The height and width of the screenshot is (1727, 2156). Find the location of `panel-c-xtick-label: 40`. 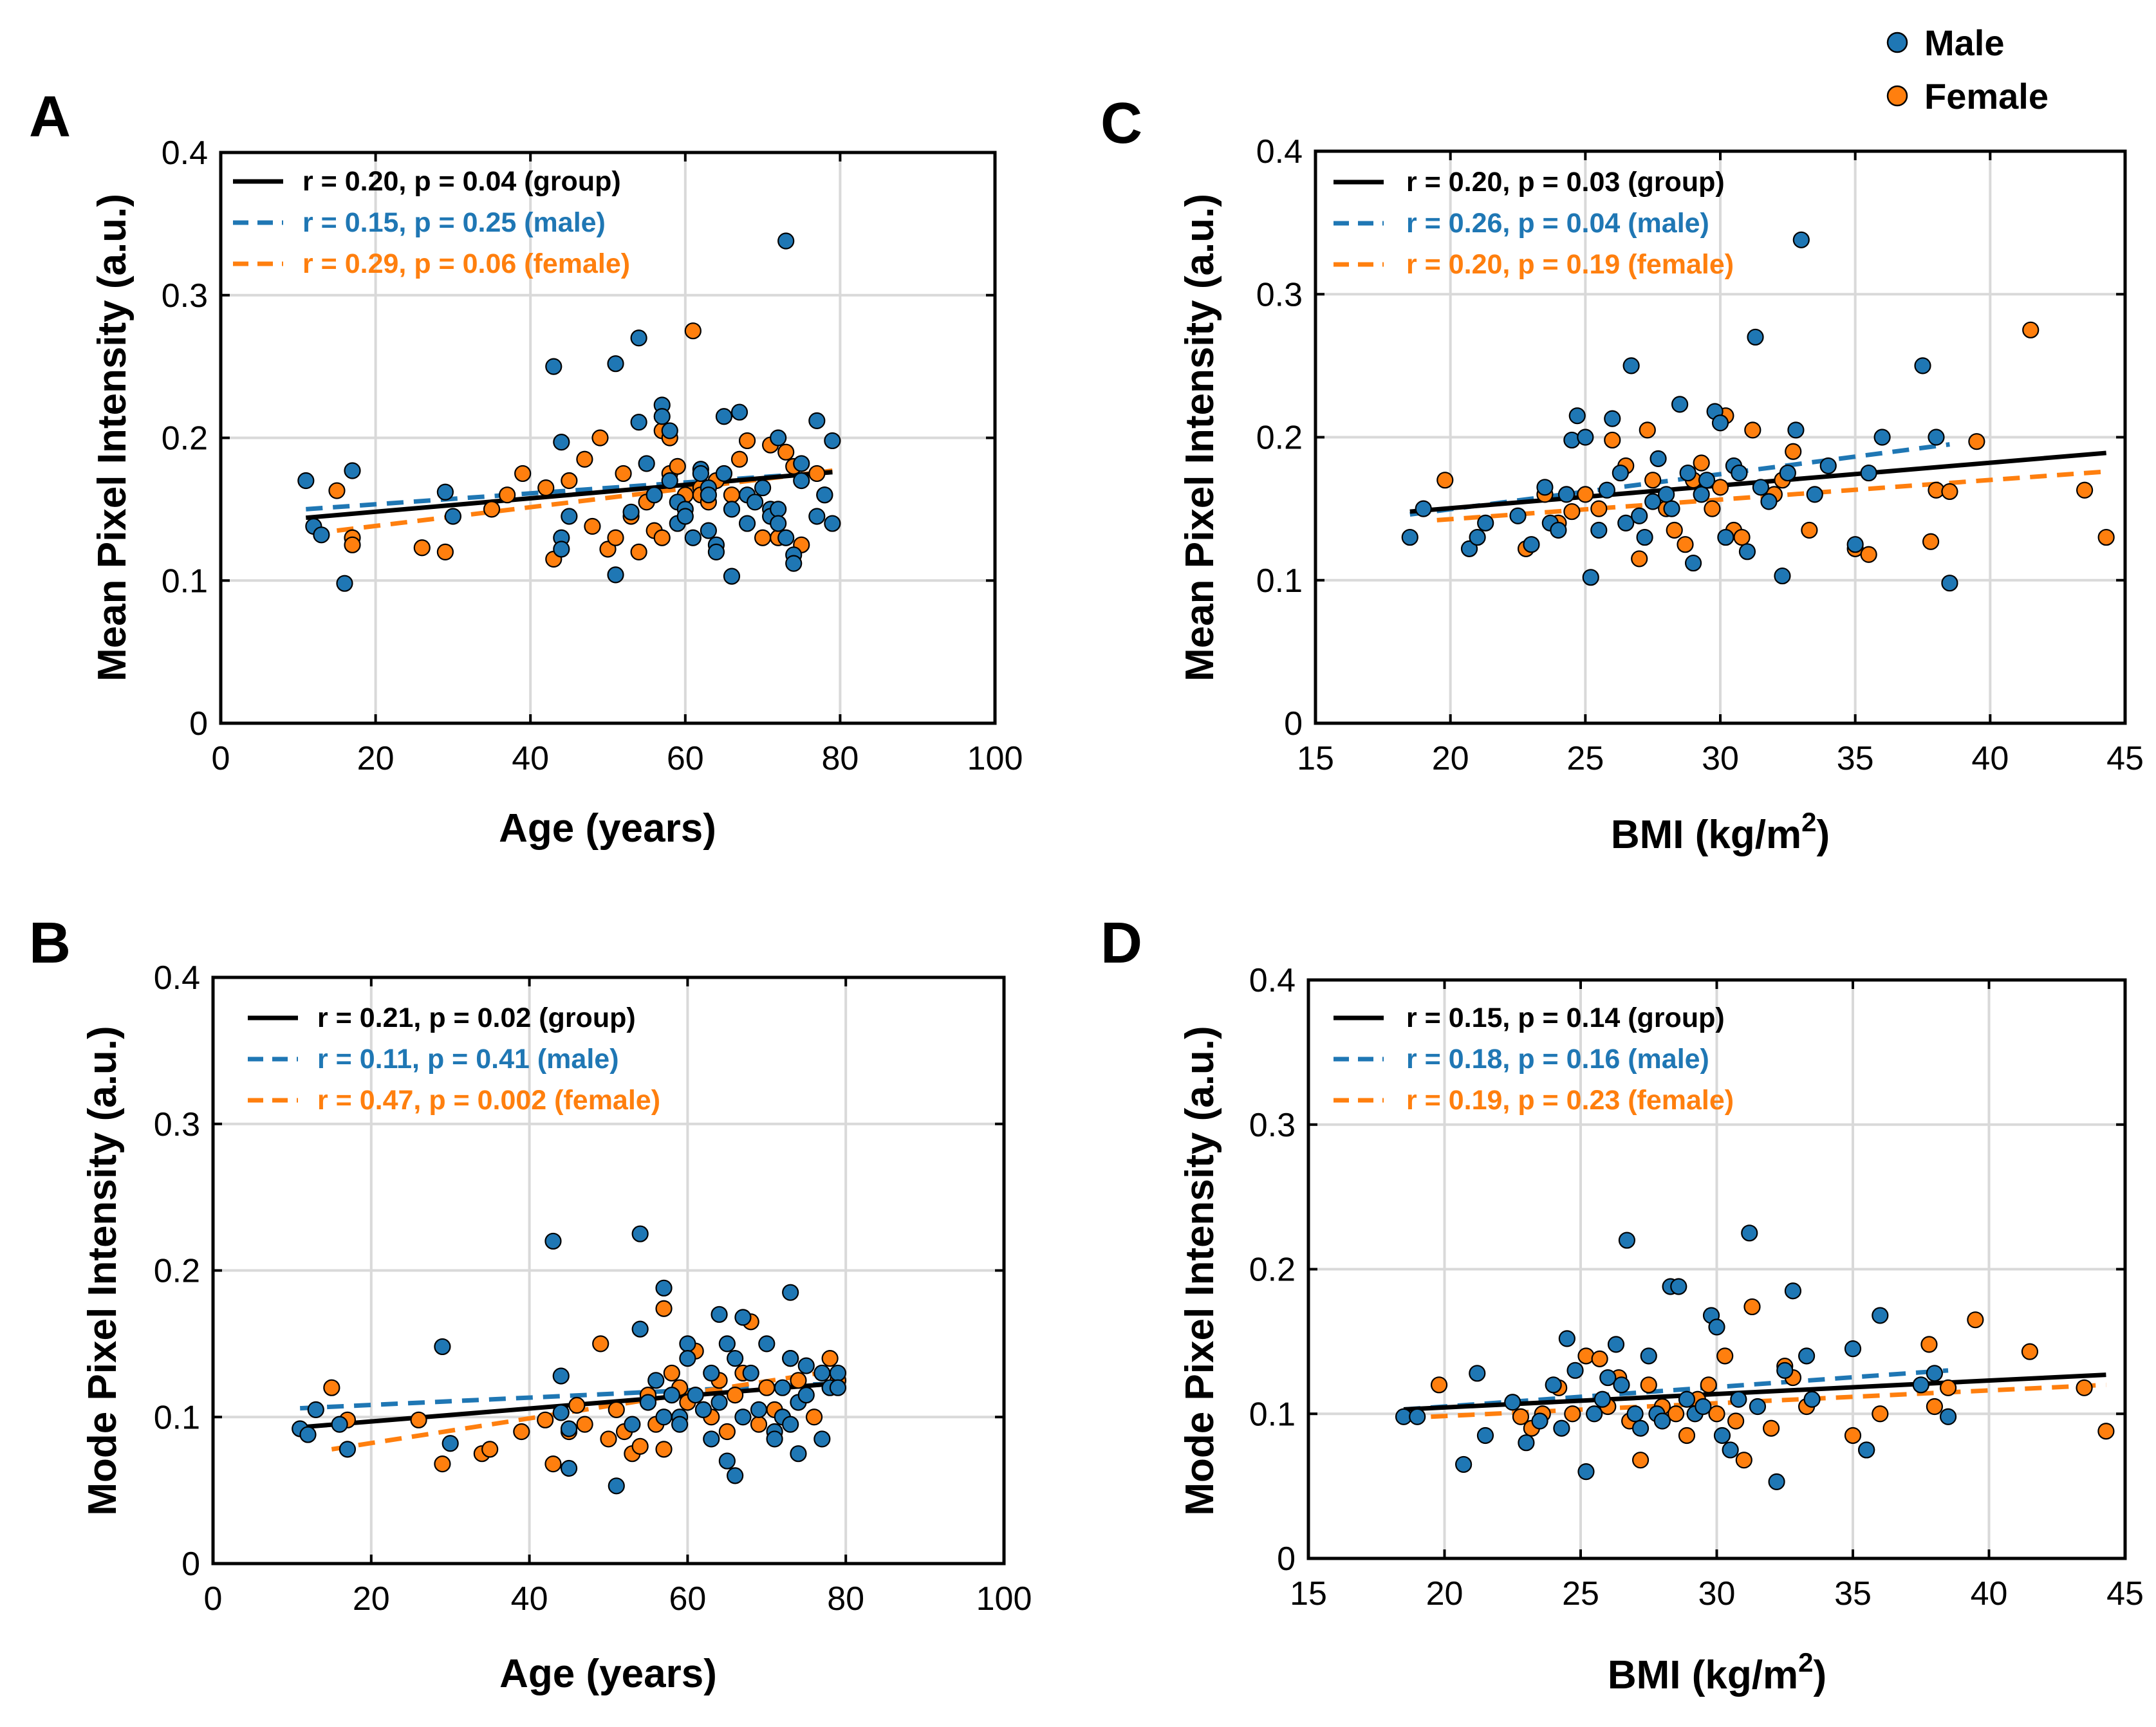

panel-c-xtick-label: 40 is located at coordinates (1990, 759).